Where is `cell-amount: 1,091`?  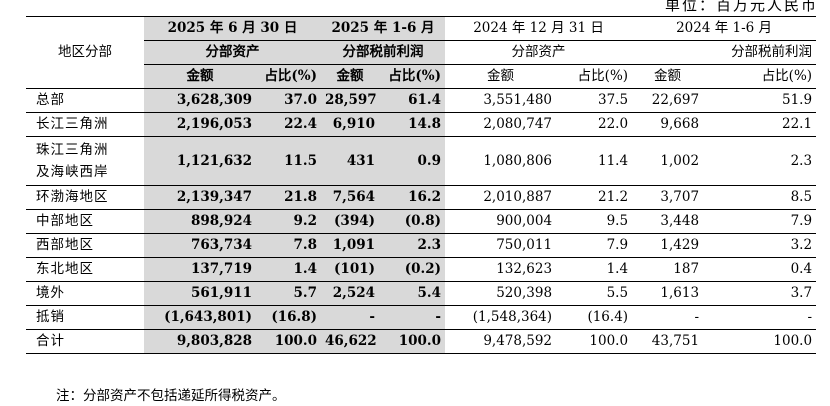 cell-amount: 1,091 is located at coordinates (350, 245).